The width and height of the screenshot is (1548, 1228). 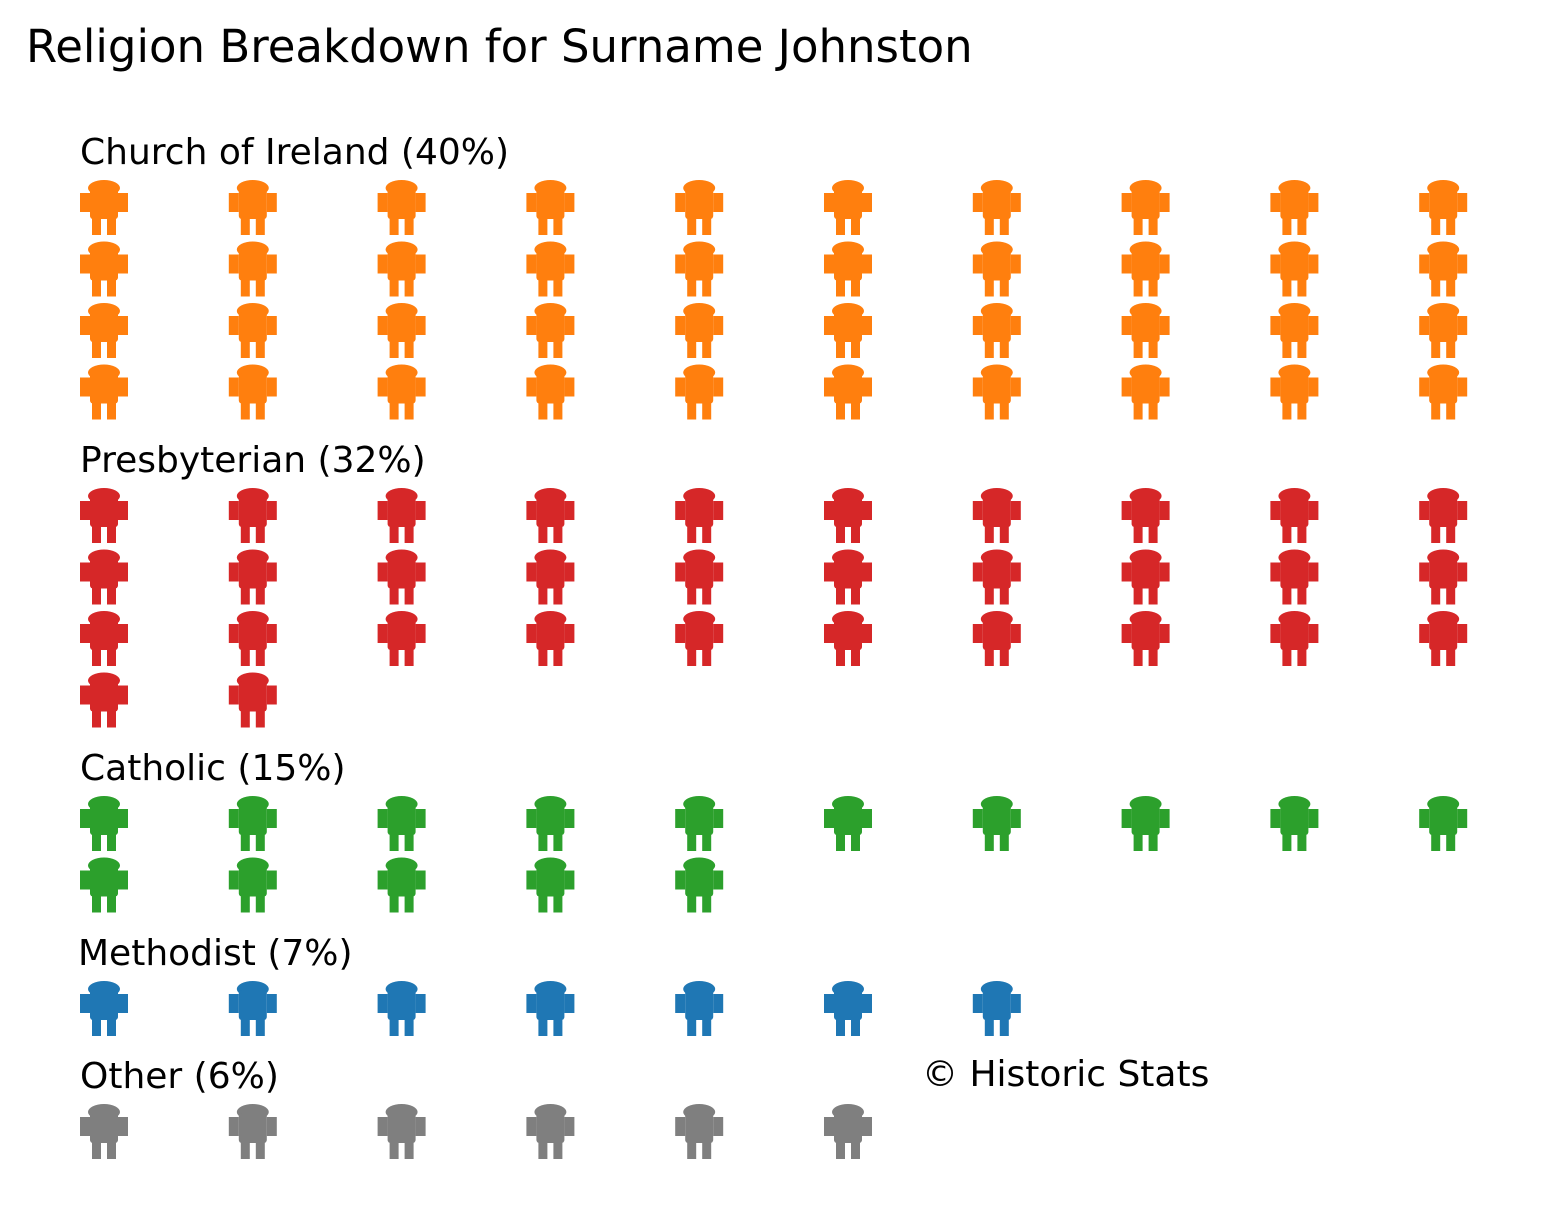 What do you see at coordinates (1066, 1074) in the screenshot?
I see `credit-text: © Historic Stats` at bounding box center [1066, 1074].